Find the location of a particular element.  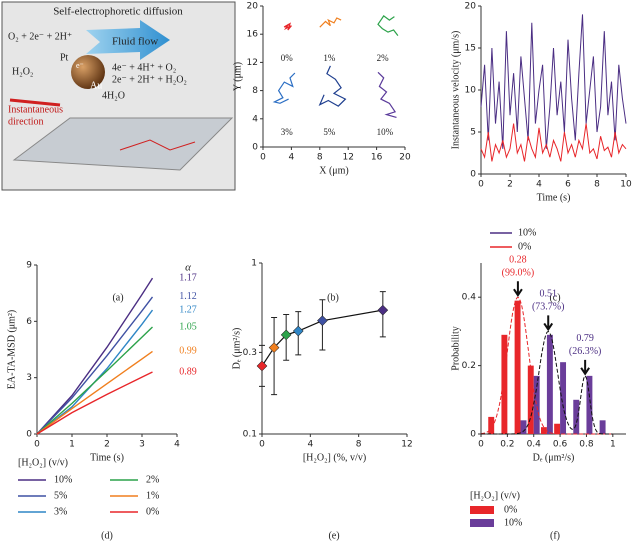

diagram-label: direction is located at coordinates (26, 121).